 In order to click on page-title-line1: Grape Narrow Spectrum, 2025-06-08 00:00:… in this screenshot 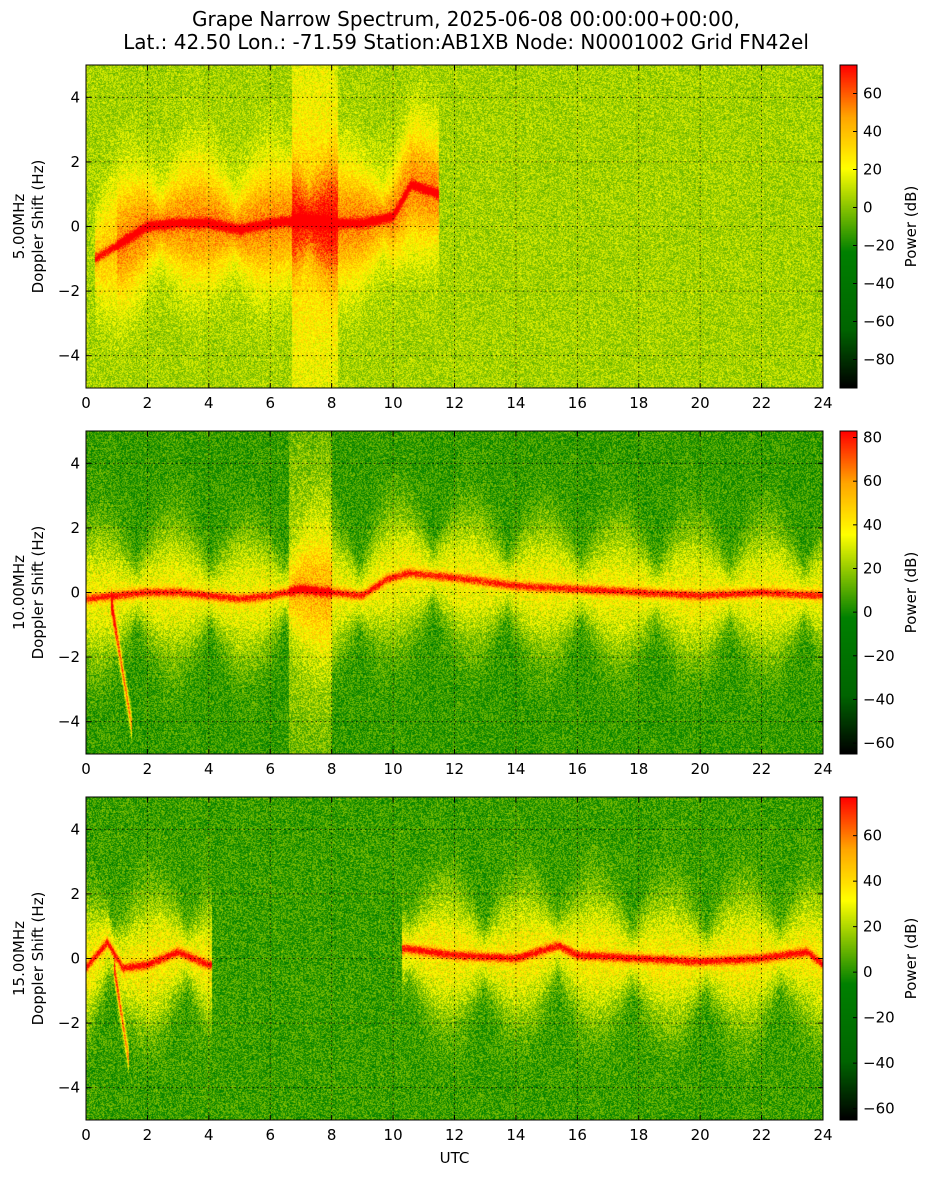, I will do `click(466, 19)`.